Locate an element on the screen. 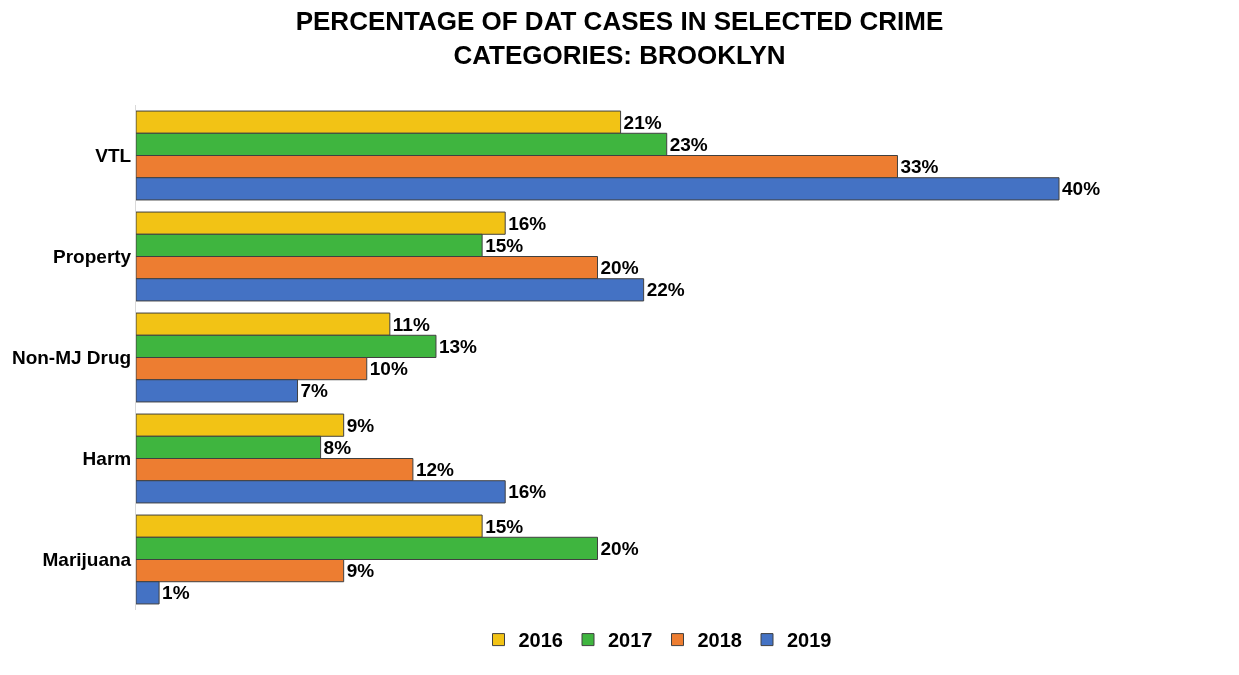  y-tick-label: Marijuana is located at coordinates (87, 560).